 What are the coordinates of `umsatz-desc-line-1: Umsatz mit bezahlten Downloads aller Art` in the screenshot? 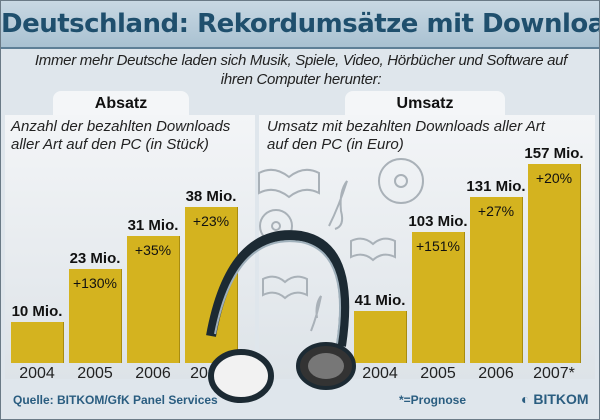 It's located at (406, 126).